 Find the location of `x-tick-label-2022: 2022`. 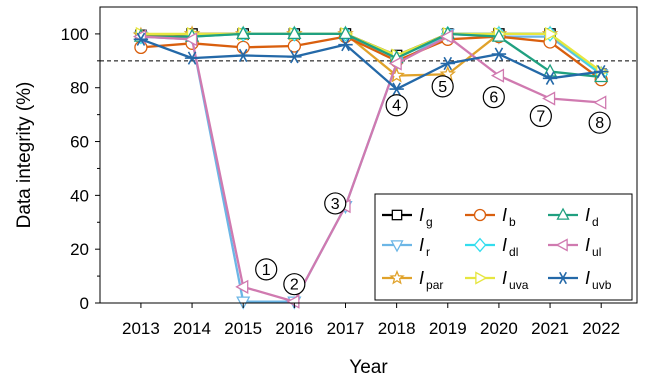

x-tick-label-2022: 2022 is located at coordinates (601, 328).